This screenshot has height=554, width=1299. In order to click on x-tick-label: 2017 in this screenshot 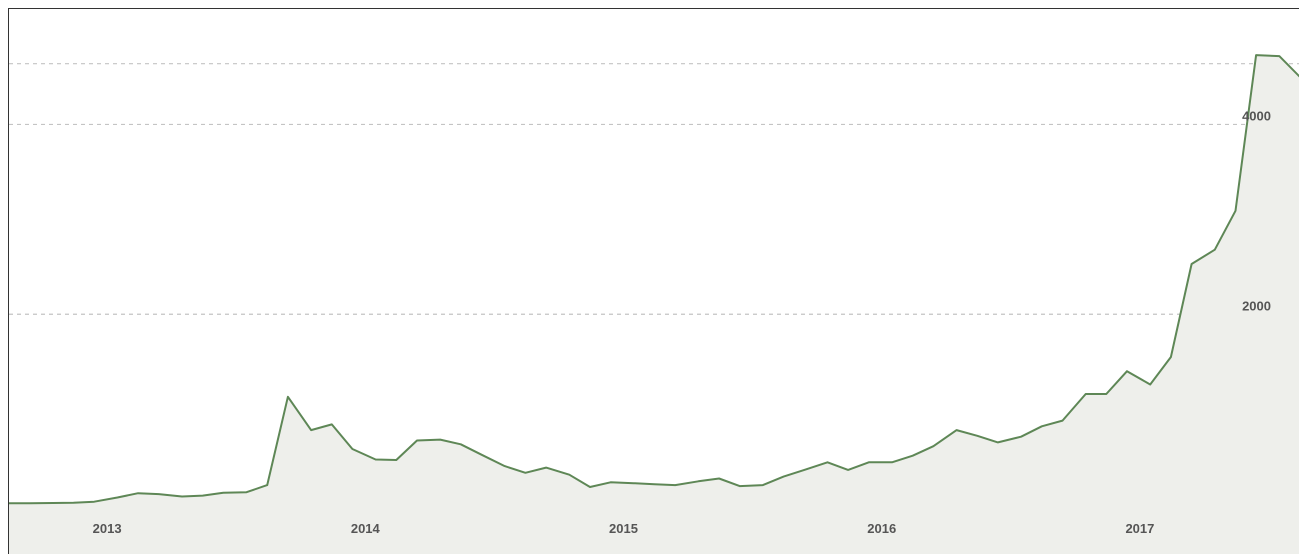, I will do `click(1139, 528)`.